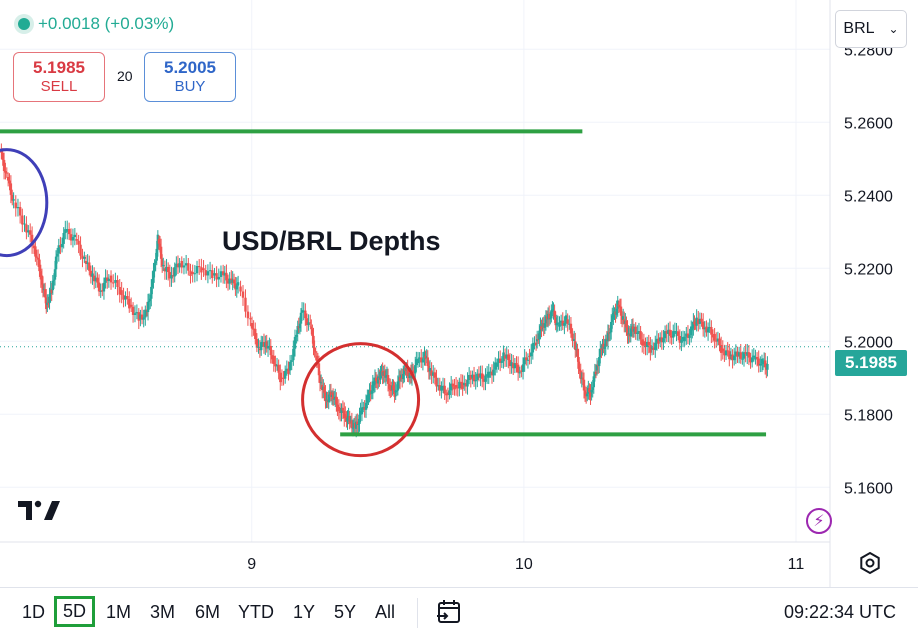  What do you see at coordinates (256, 612) in the screenshot?
I see `timeframe-ytd: YTD` at bounding box center [256, 612].